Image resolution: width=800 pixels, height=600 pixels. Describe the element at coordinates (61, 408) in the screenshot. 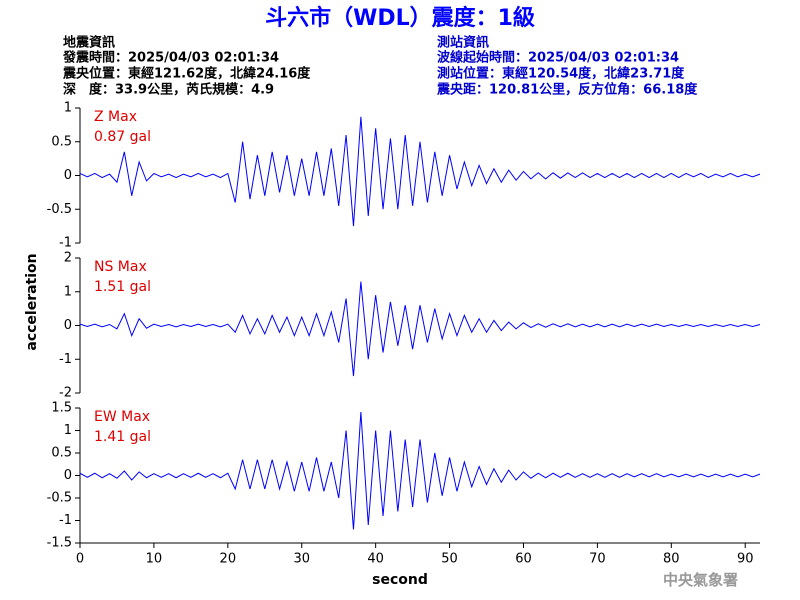

I see `y-tick-label: 1.5` at that location.